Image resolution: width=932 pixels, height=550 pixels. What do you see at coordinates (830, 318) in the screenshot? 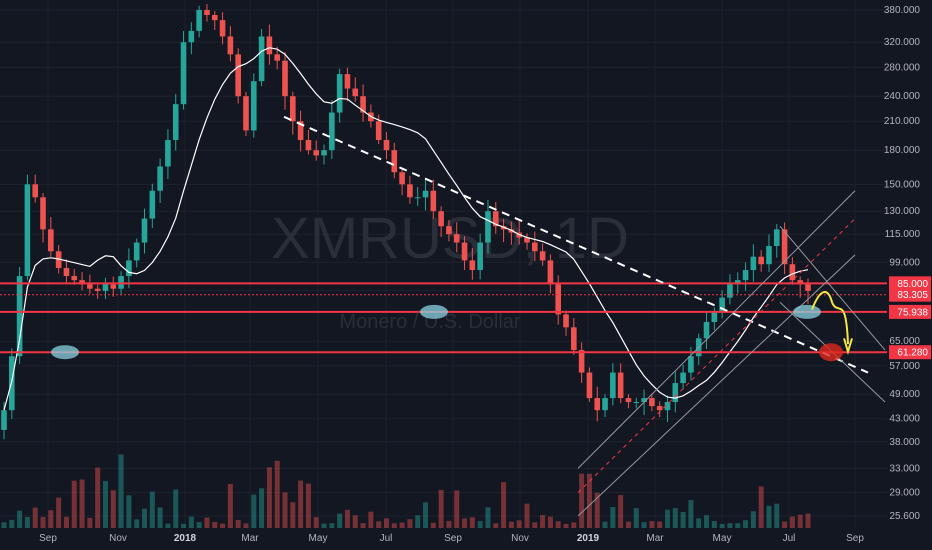
I see `projection-path` at bounding box center [830, 318].